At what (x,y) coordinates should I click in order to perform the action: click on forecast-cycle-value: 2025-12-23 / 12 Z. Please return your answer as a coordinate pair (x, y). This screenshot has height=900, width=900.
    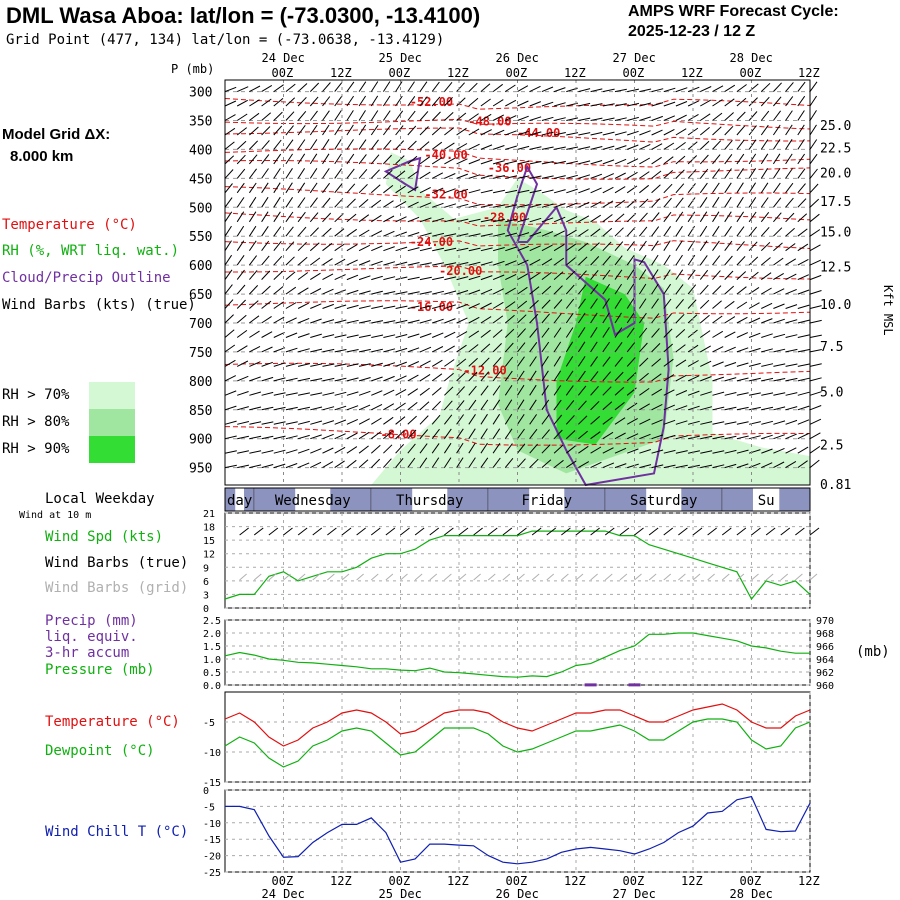
    Looking at the image, I should click on (692, 31).